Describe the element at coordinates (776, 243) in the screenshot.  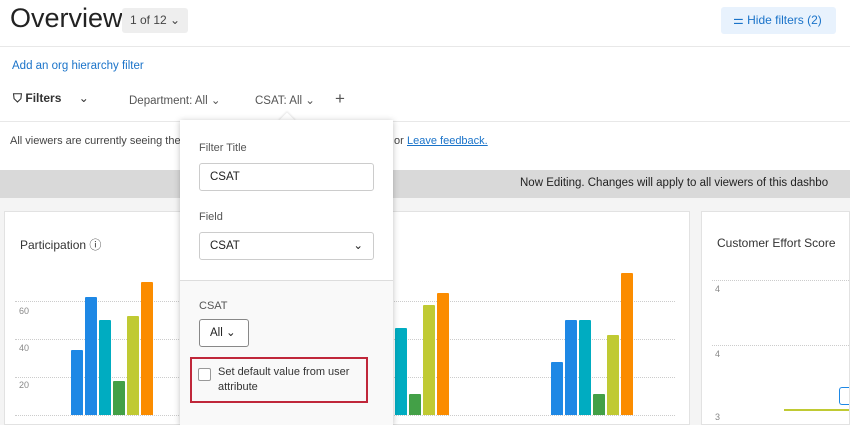
I see `card-title: Customer Effort Score` at that location.